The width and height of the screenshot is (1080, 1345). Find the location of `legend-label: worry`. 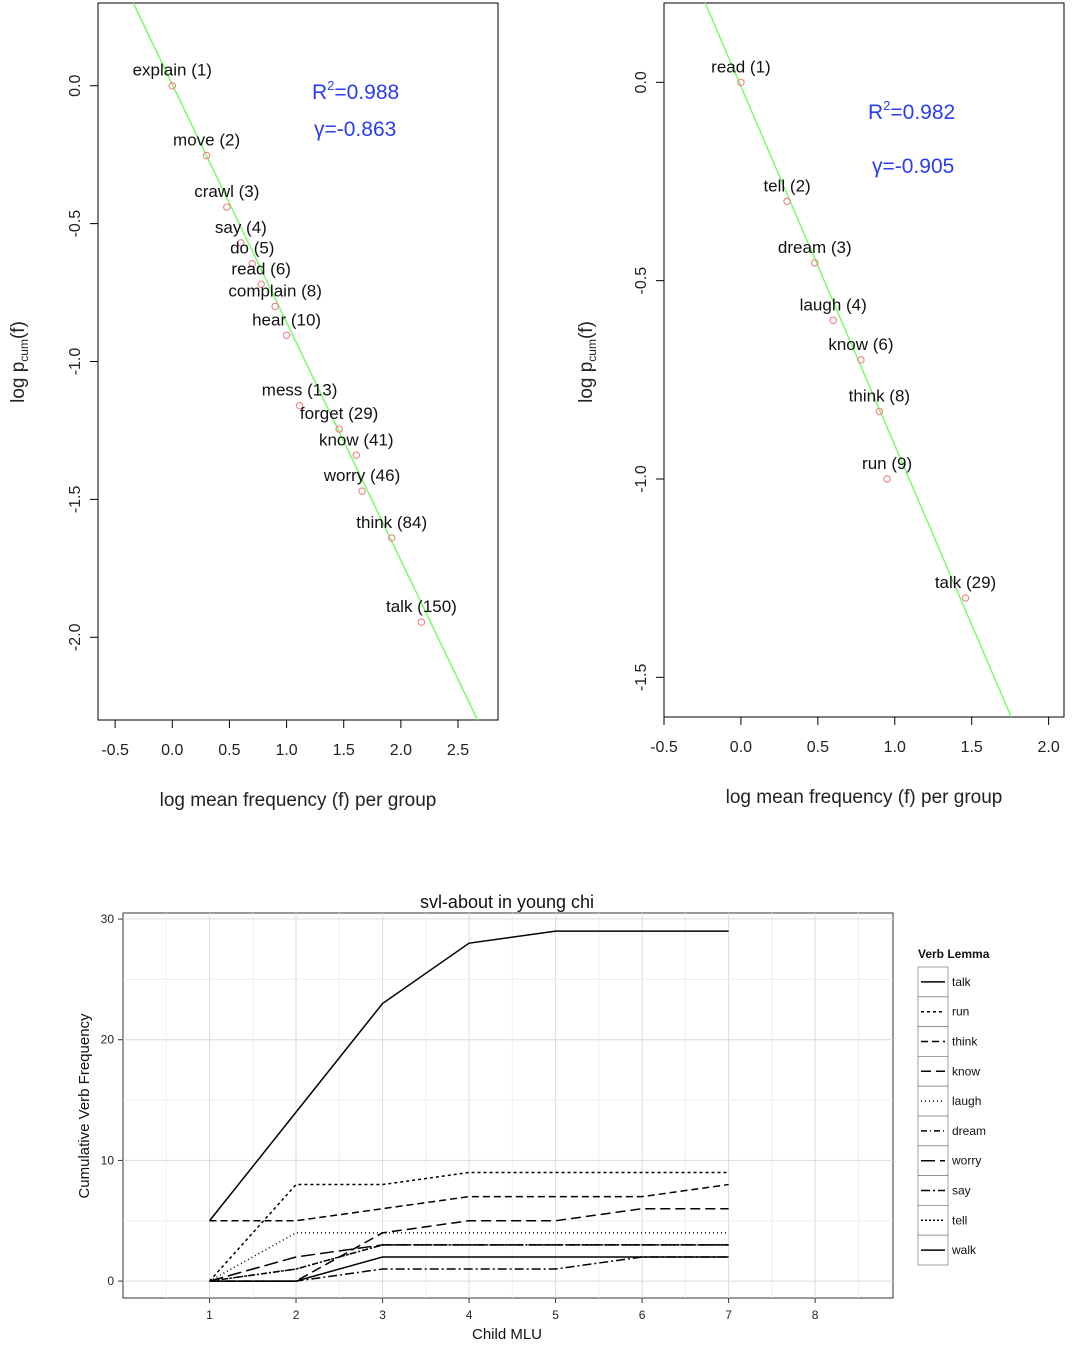

legend-label: worry is located at coordinates (966, 1161).